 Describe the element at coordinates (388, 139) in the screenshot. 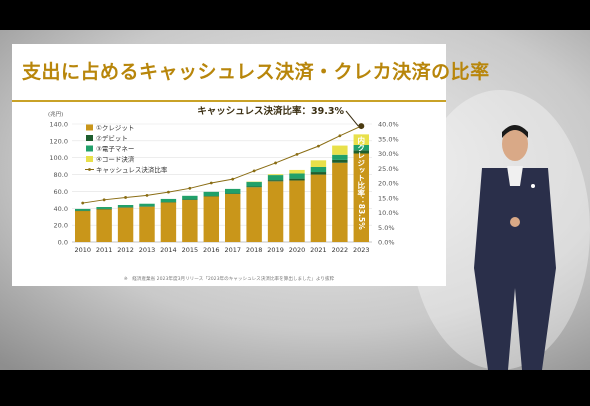

I see `y2-tick-label: 35.0%` at that location.